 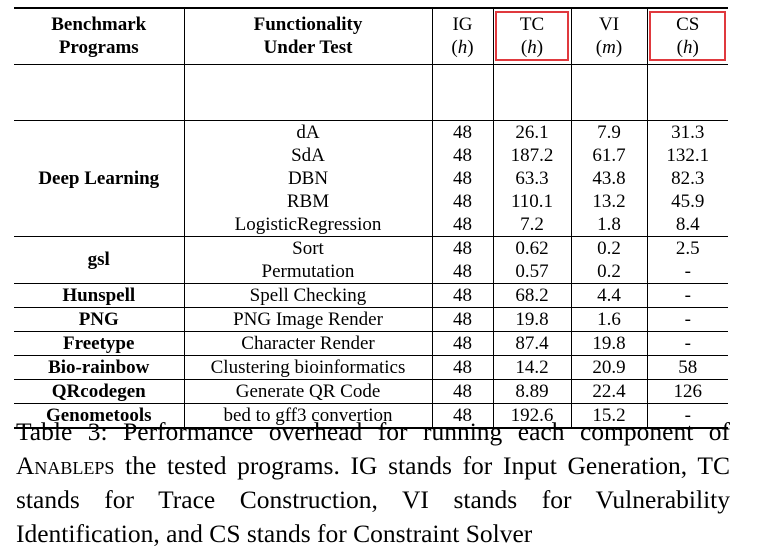 I want to click on vi-cell: 7.9, so click(x=609, y=131).